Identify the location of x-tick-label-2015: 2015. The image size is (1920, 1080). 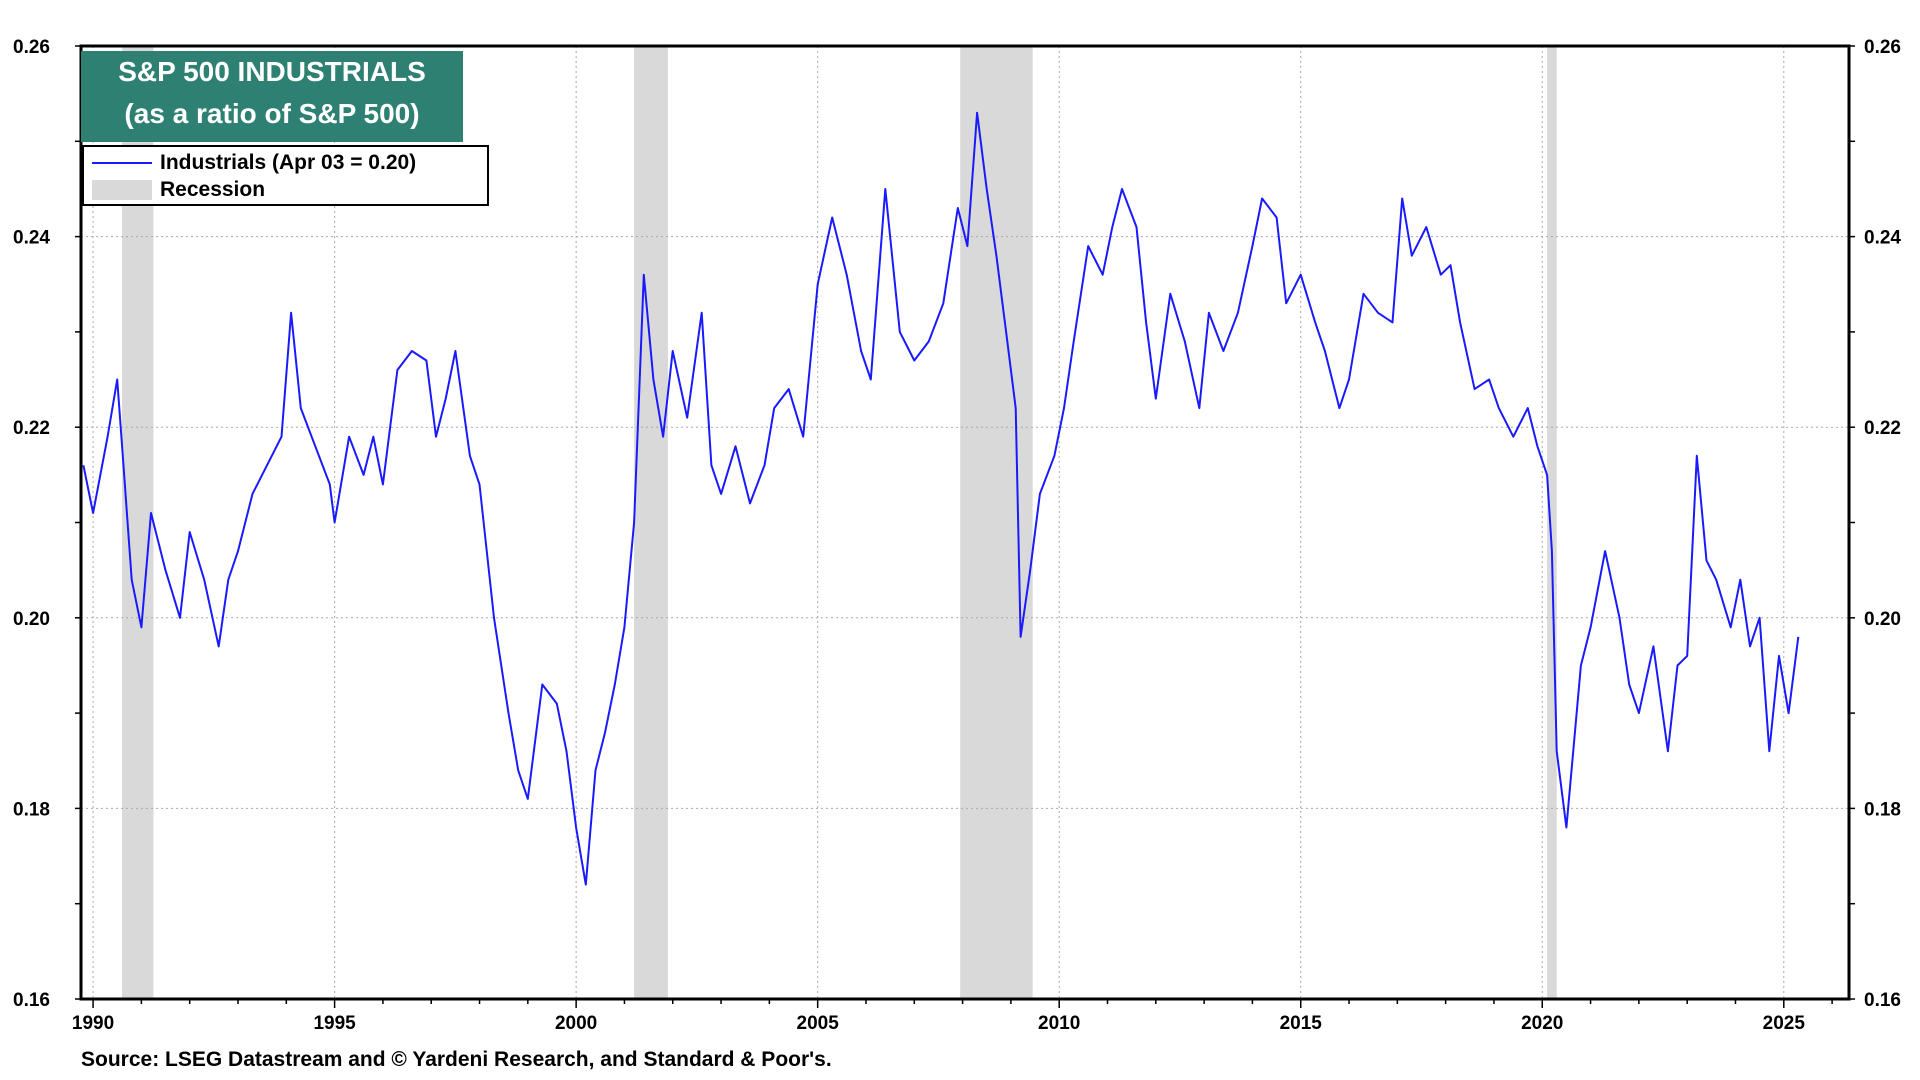
(1301, 1023).